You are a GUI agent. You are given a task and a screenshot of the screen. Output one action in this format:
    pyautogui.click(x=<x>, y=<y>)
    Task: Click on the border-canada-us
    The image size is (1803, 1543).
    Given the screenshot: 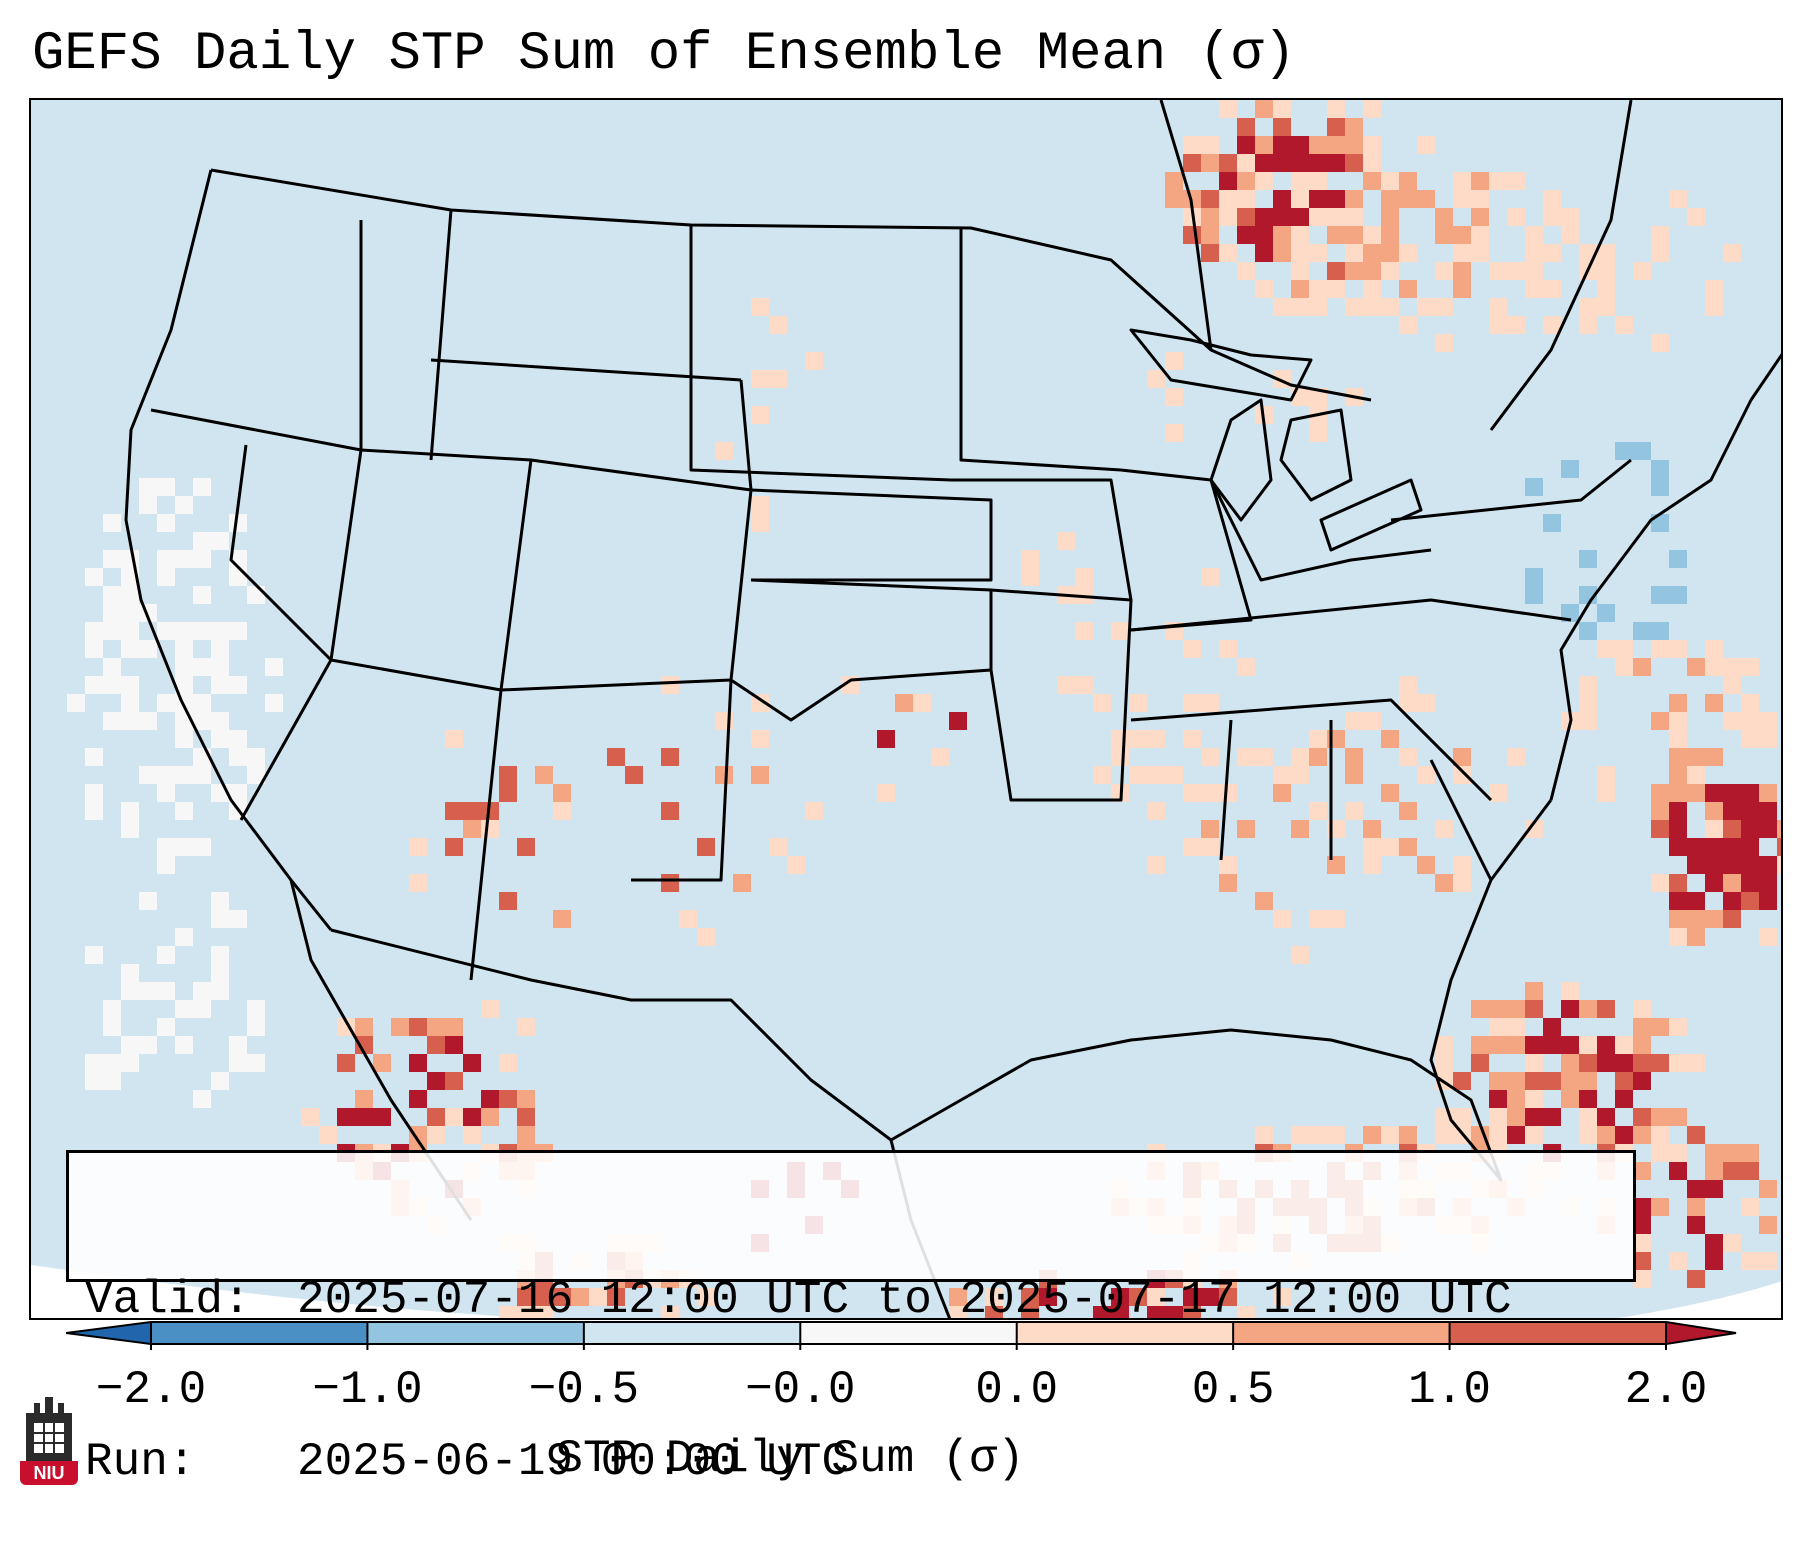 What is the action you would take?
    pyautogui.click(x=791, y=285)
    